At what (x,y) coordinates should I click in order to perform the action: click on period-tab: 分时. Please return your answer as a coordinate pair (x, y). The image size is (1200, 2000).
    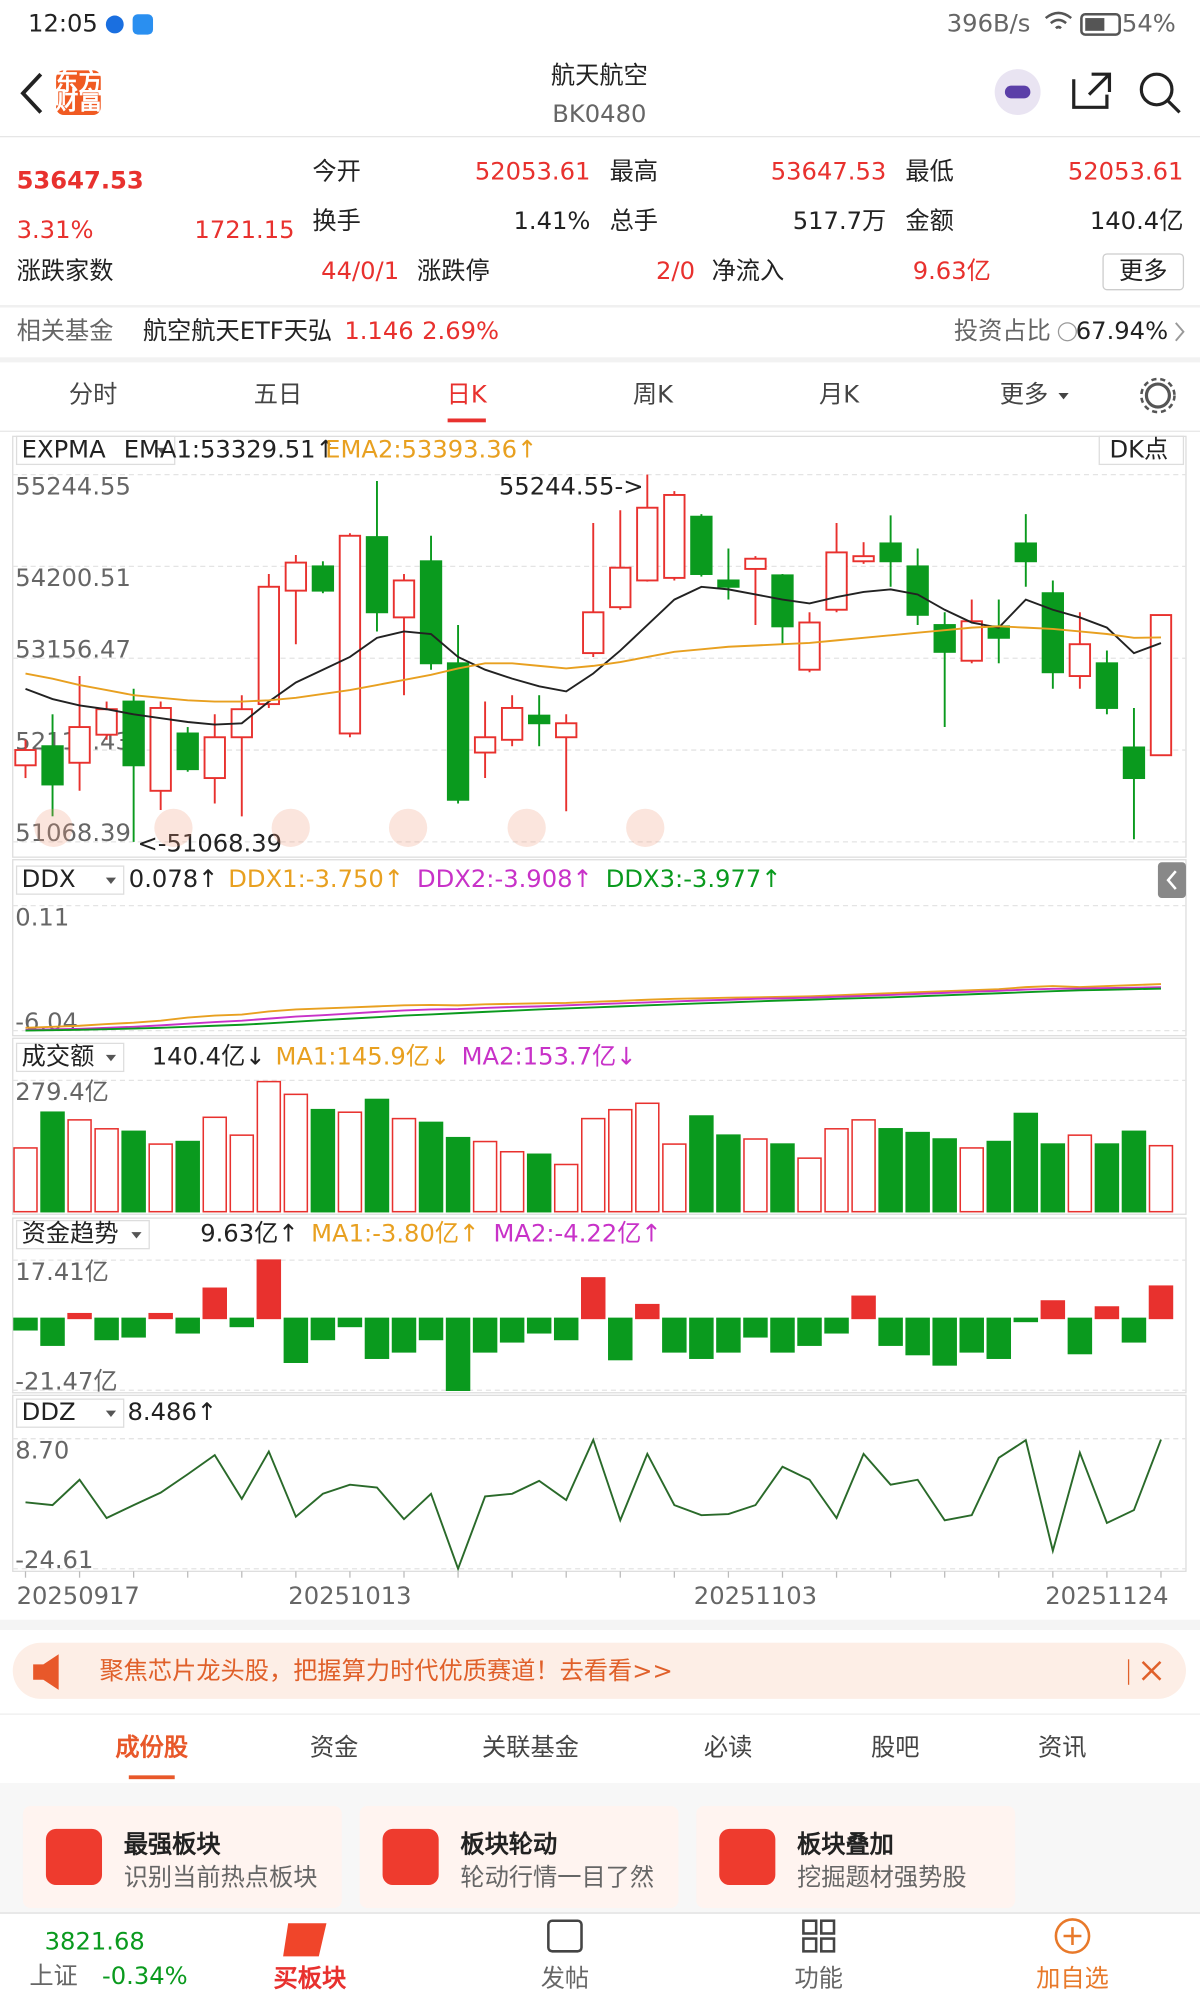
    Looking at the image, I should click on (93, 395).